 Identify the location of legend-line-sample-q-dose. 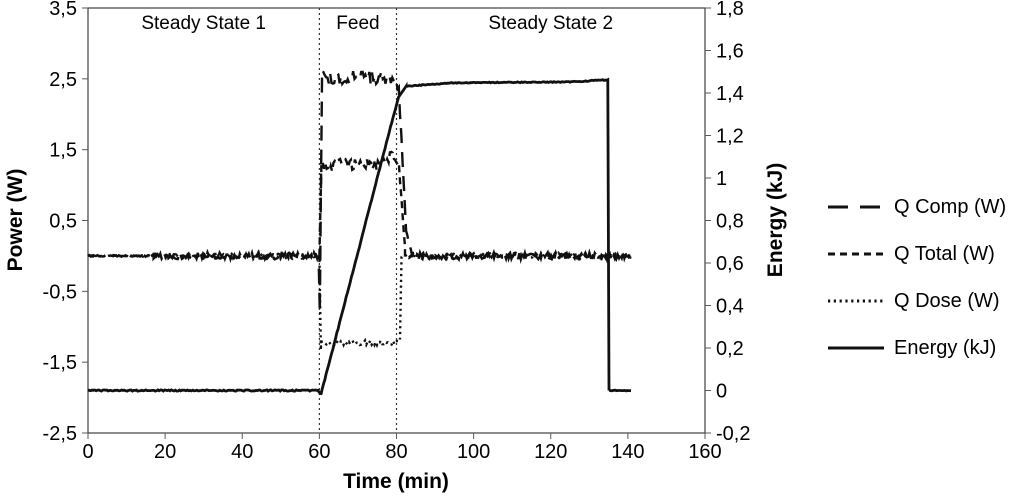
(856, 301).